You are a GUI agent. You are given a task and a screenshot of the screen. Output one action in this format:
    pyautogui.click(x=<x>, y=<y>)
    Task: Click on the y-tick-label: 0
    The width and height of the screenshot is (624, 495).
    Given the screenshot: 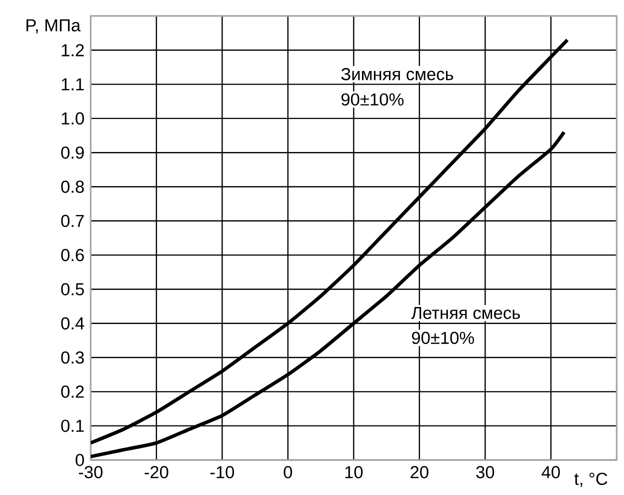 What is the action you would take?
    pyautogui.click(x=80, y=460)
    